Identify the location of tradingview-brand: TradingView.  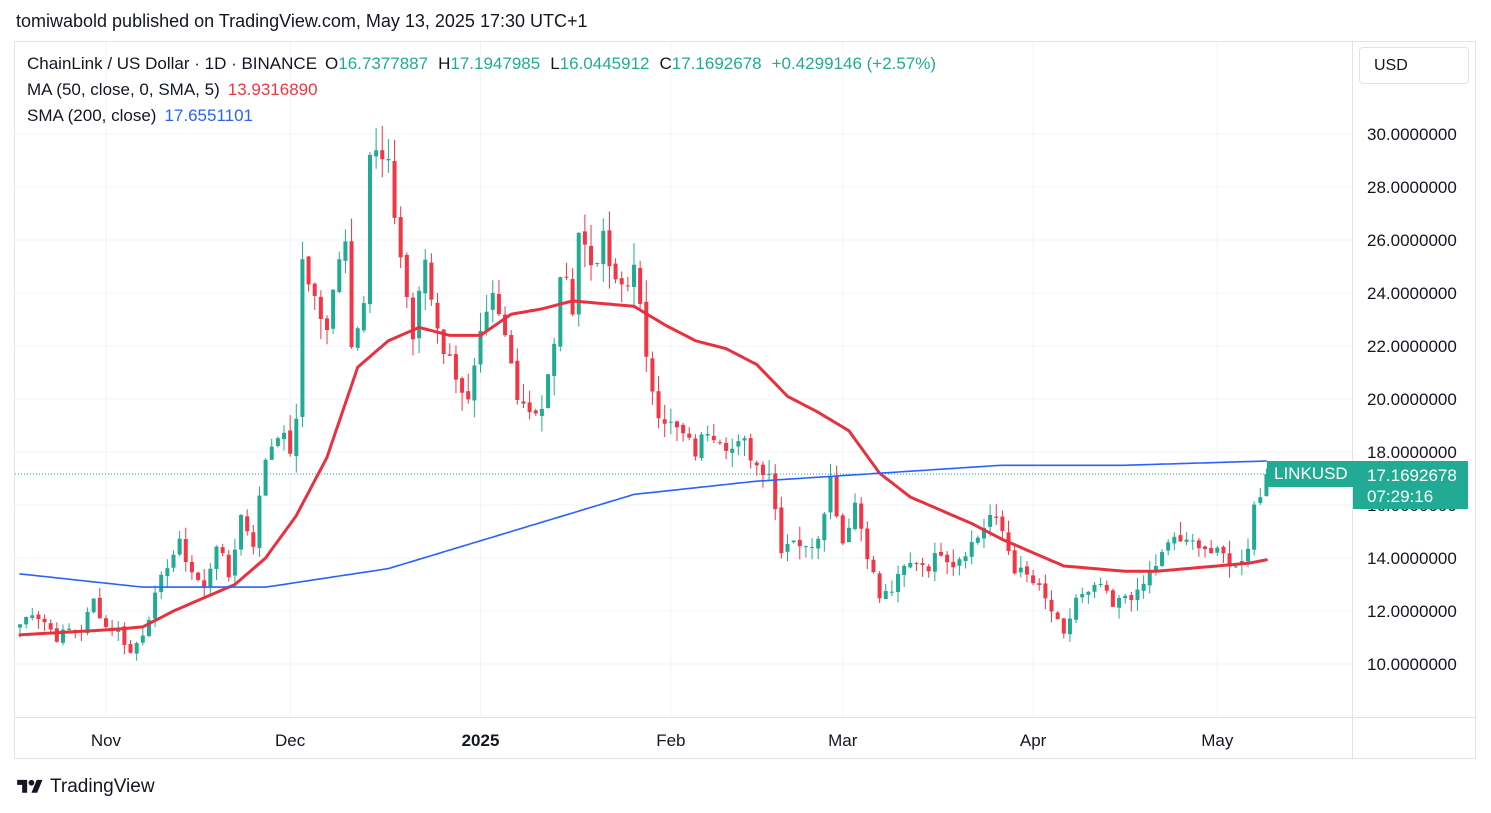
(85, 787).